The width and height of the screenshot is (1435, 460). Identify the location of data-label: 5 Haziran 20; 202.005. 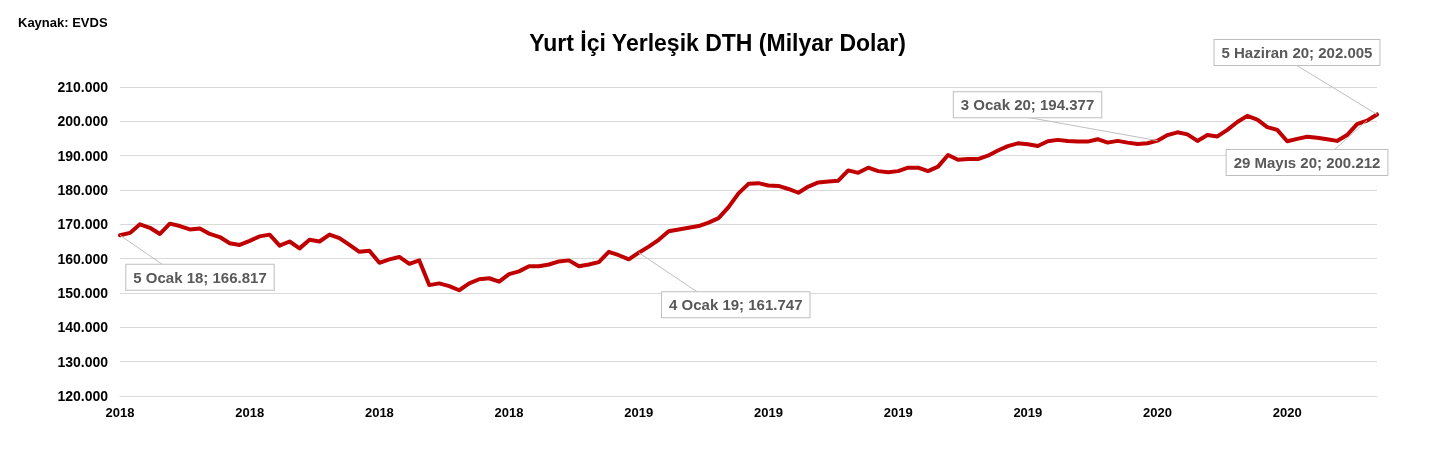
(1297, 52).